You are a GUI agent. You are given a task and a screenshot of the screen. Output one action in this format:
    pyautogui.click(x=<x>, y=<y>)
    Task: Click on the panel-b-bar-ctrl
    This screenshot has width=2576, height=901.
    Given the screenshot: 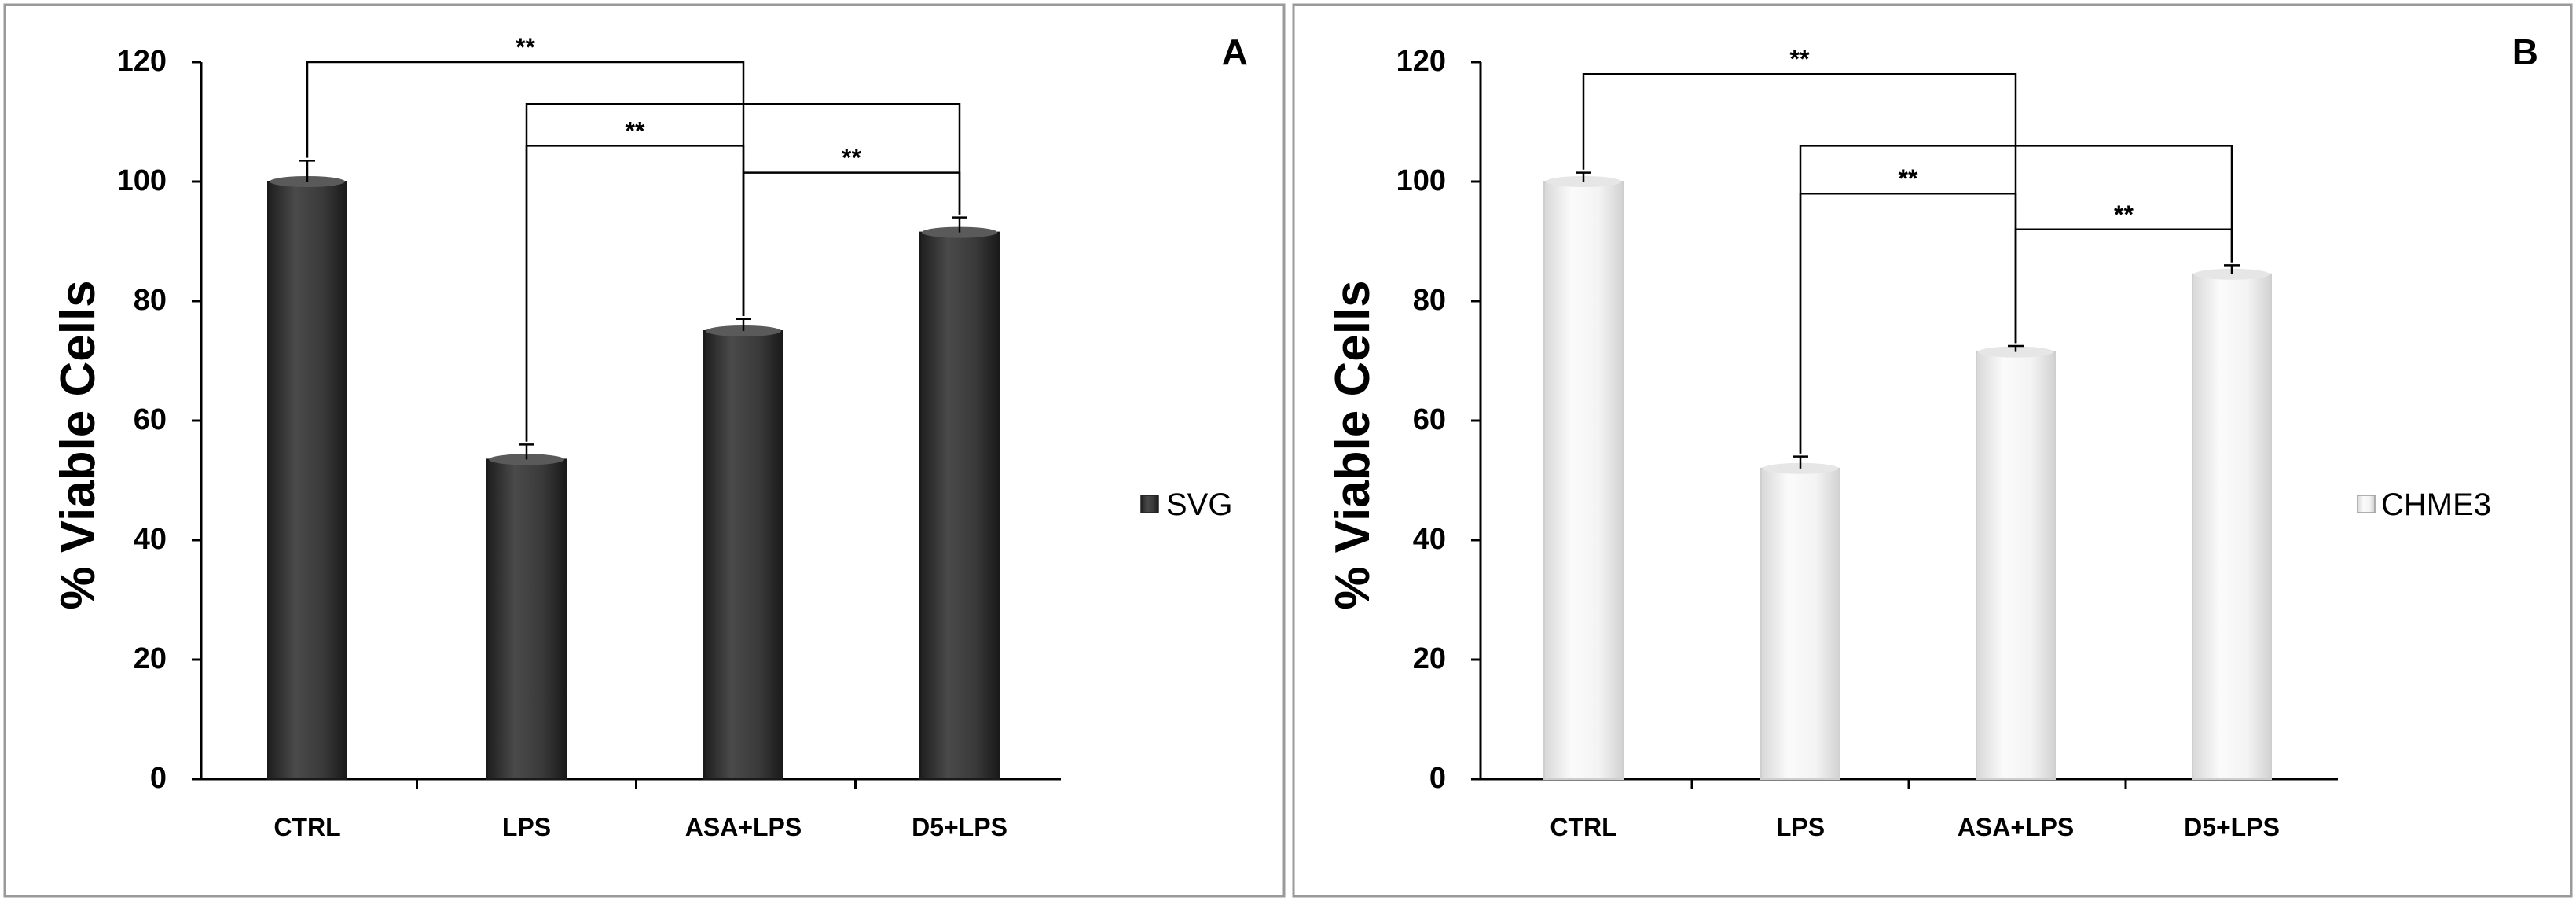 What is the action you would take?
    pyautogui.click(x=1583, y=481)
    